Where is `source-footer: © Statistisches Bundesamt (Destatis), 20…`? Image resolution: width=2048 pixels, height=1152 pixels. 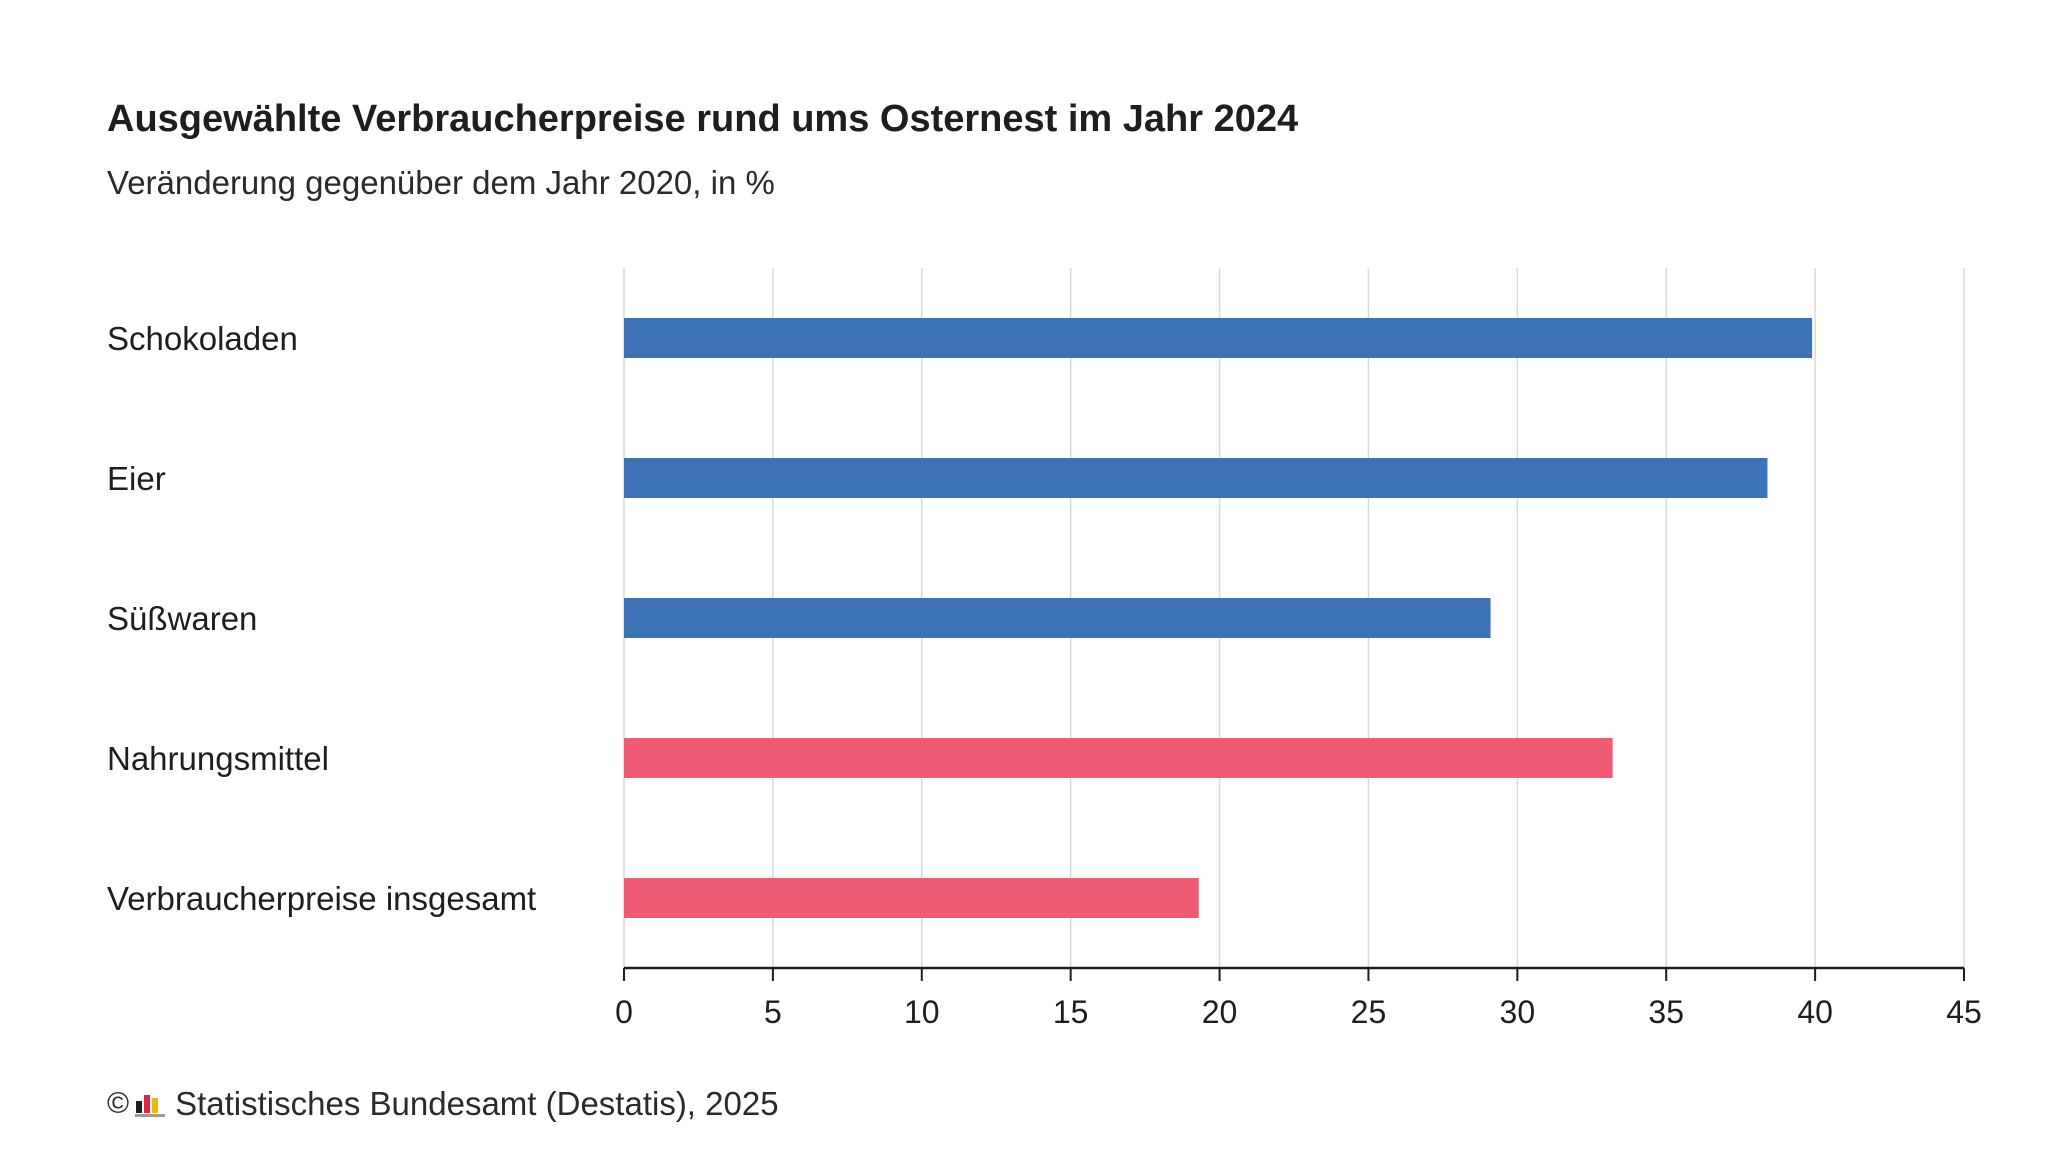
source-footer: © Statistisches Bundesamt (Destatis), 20… is located at coordinates (443, 1104).